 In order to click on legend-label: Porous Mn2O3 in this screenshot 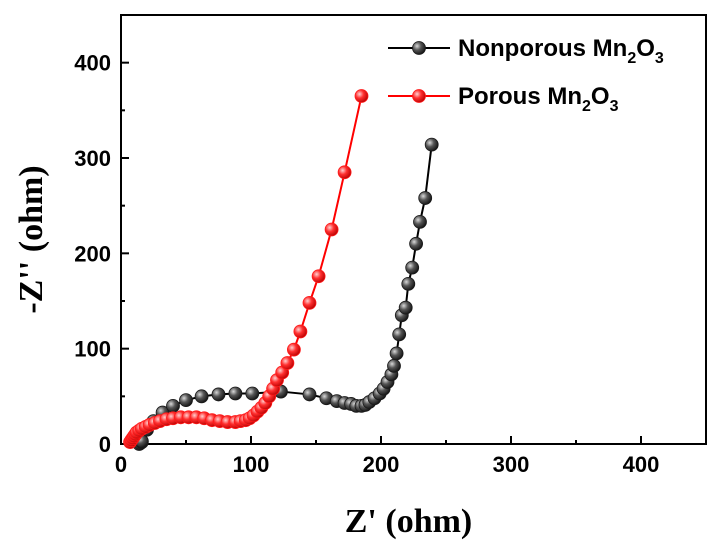, I will do `click(538, 99)`.